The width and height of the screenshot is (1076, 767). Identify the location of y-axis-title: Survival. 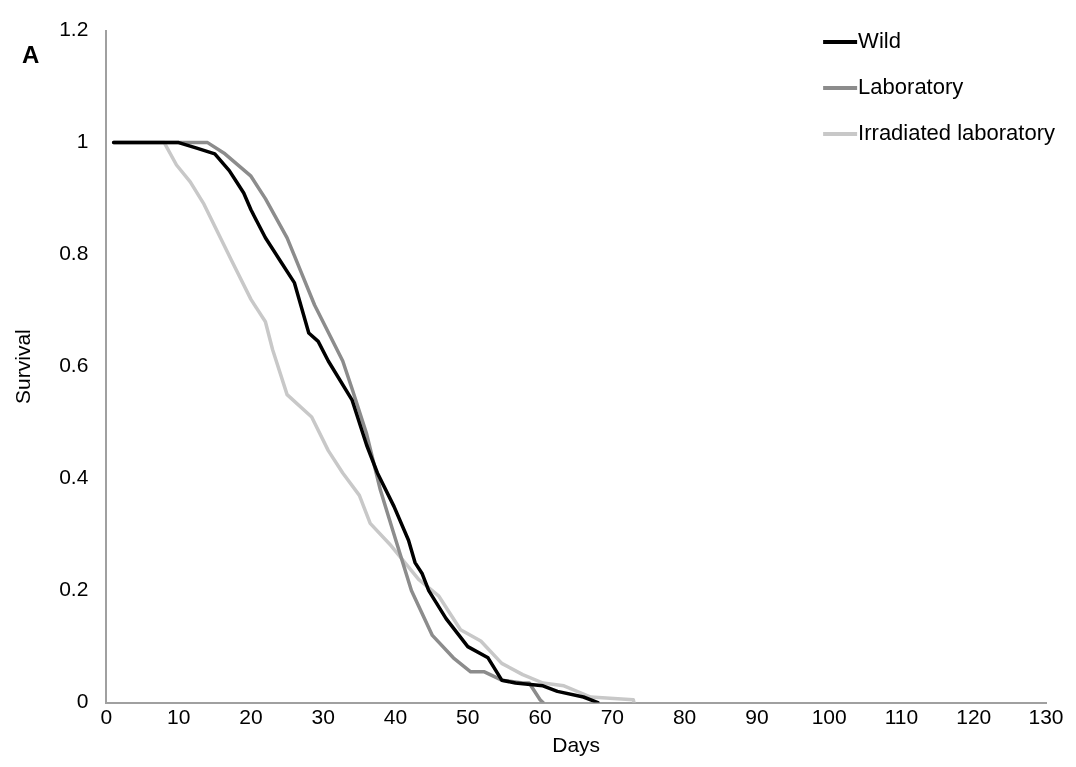
(23, 366).